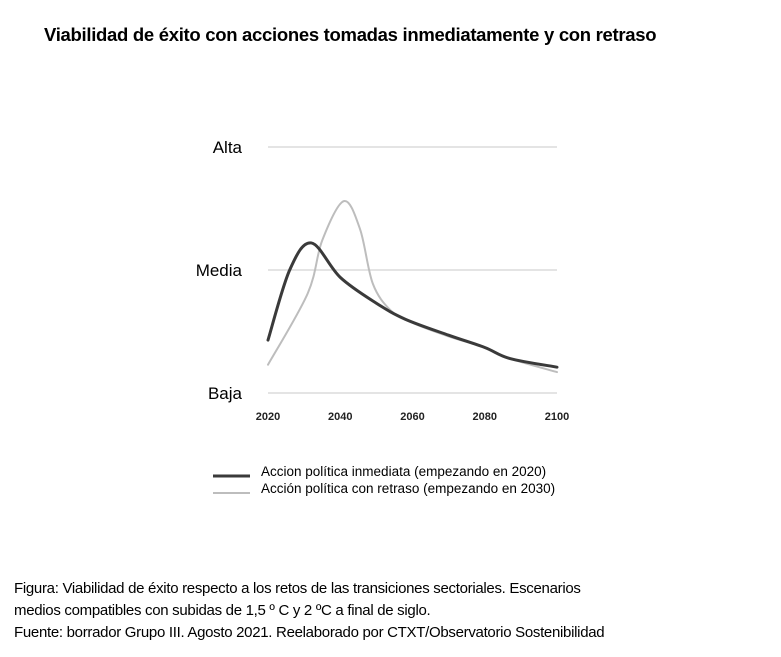 The width and height of the screenshot is (781, 657). I want to click on x-tick-label: 2080, so click(485, 417).